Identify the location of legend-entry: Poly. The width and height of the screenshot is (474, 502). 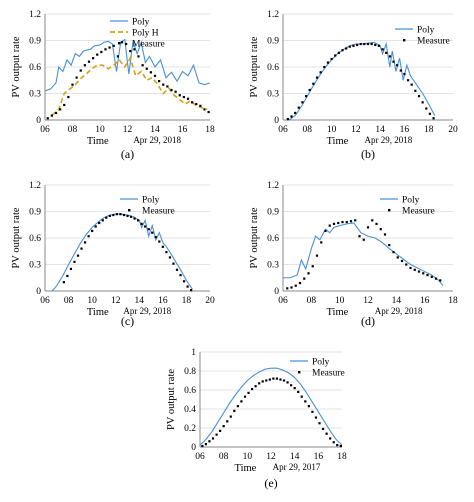
(140, 201).